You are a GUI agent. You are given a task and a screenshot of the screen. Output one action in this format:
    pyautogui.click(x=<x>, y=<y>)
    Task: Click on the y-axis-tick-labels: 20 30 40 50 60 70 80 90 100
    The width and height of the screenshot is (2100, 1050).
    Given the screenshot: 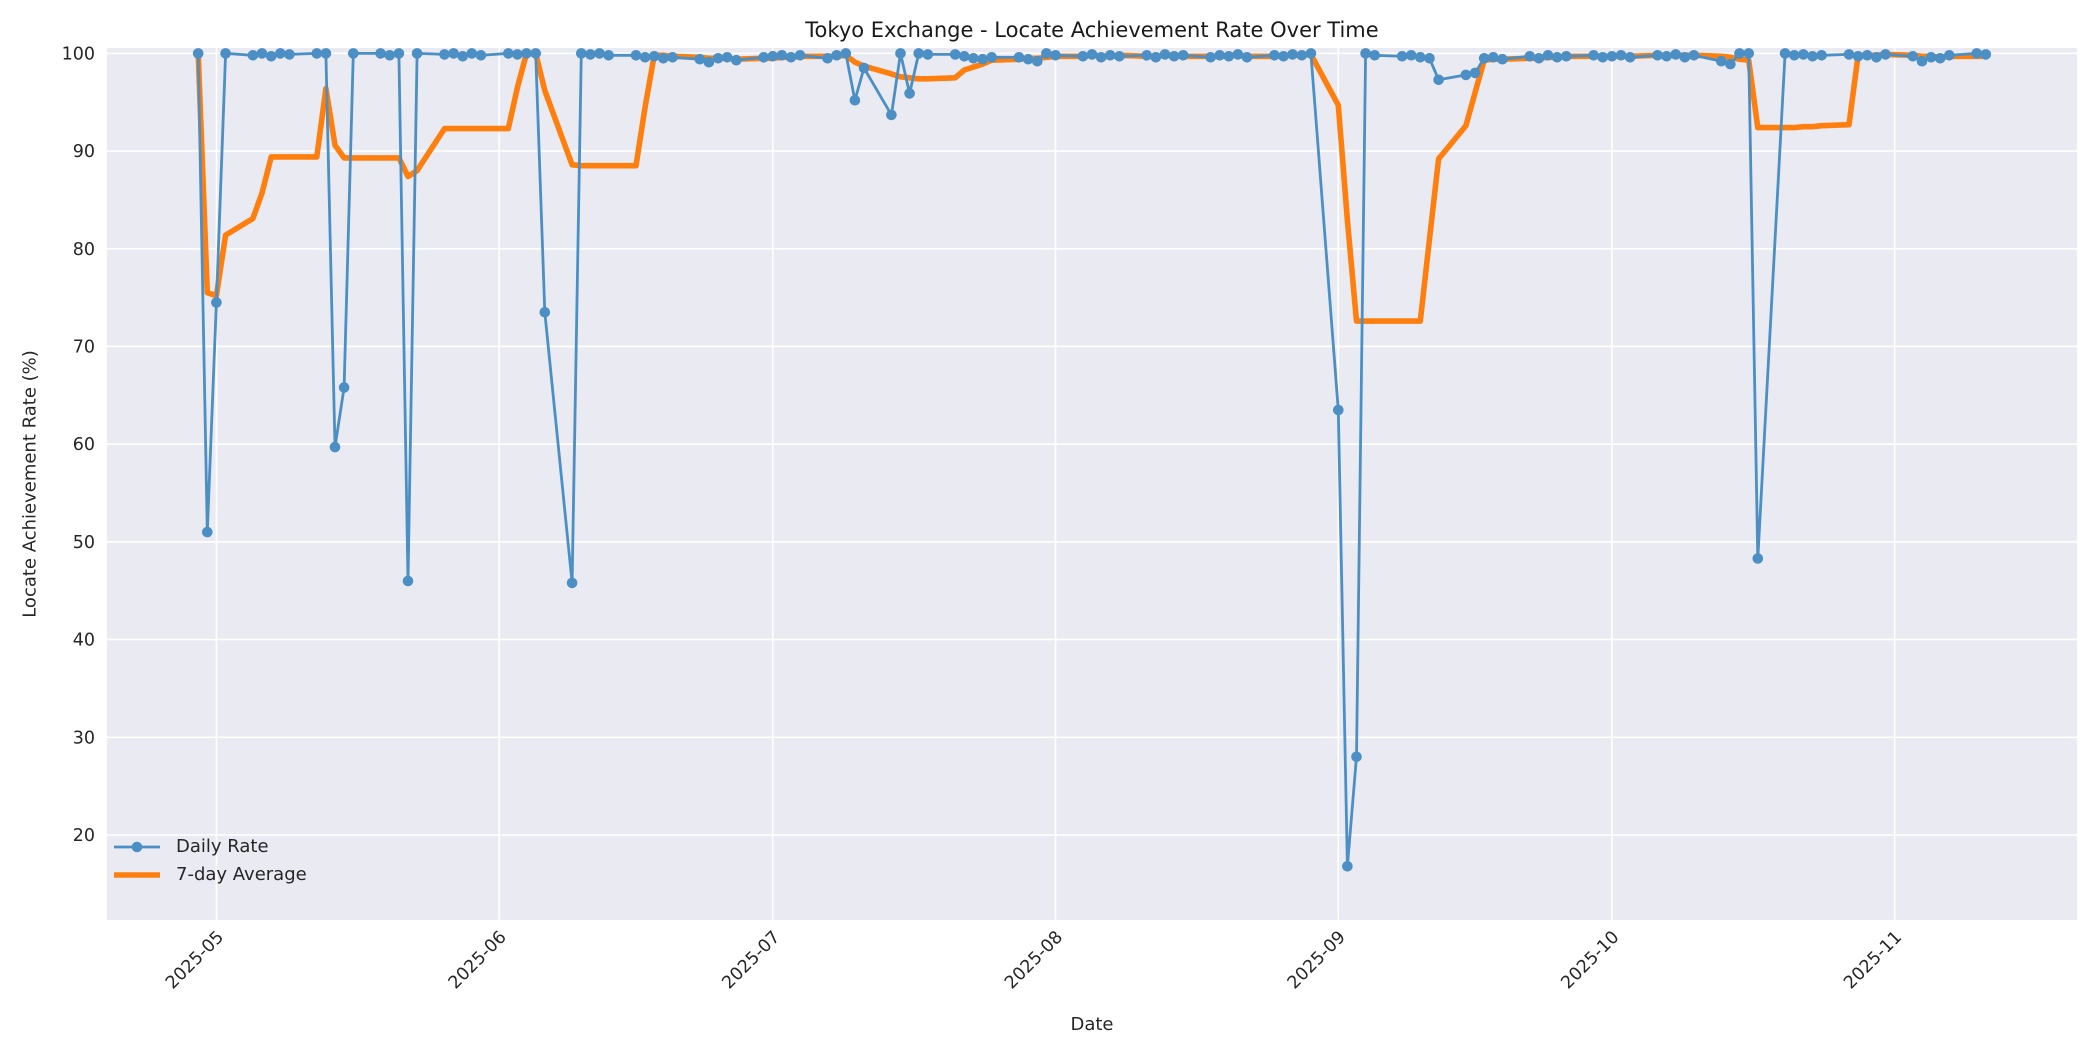 What is the action you would take?
    pyautogui.click(x=78, y=445)
    